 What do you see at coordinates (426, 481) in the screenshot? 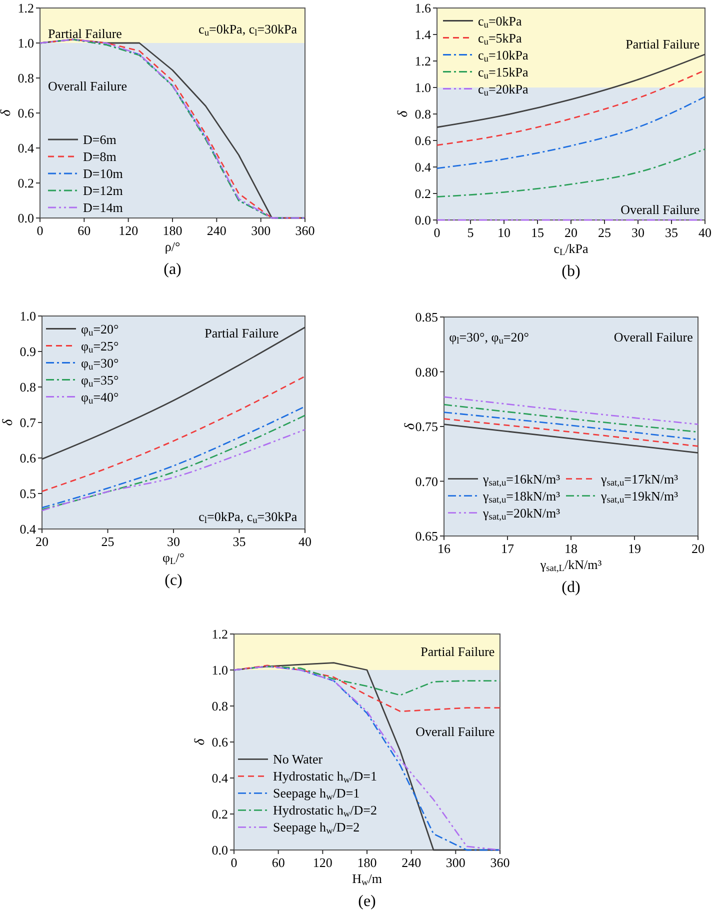
I see `y-tick-label: 0.70` at bounding box center [426, 481].